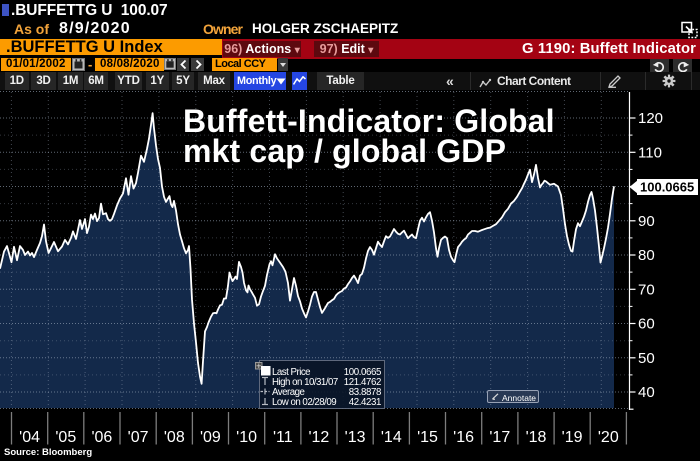 This screenshot has height=461, width=700. Describe the element at coordinates (391, 437) in the screenshot. I see `svg-text: '14` at that location.